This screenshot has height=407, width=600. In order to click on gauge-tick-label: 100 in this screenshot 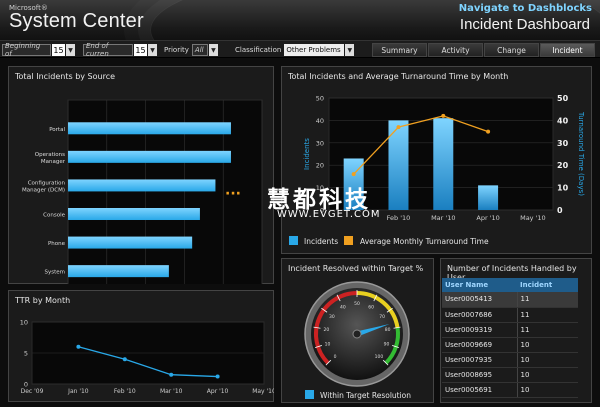, I will do `click(379, 357)`.